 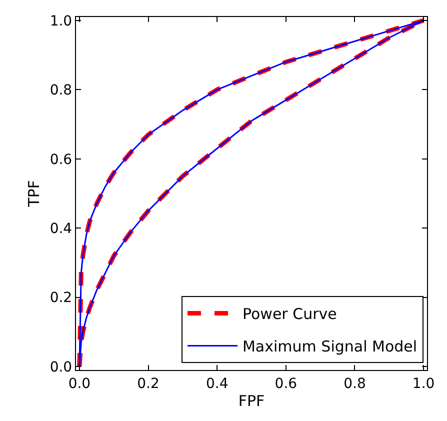 What do you see at coordinates (61, 229) in the screenshot?
I see `y-tick-label: 0.4` at bounding box center [61, 229].